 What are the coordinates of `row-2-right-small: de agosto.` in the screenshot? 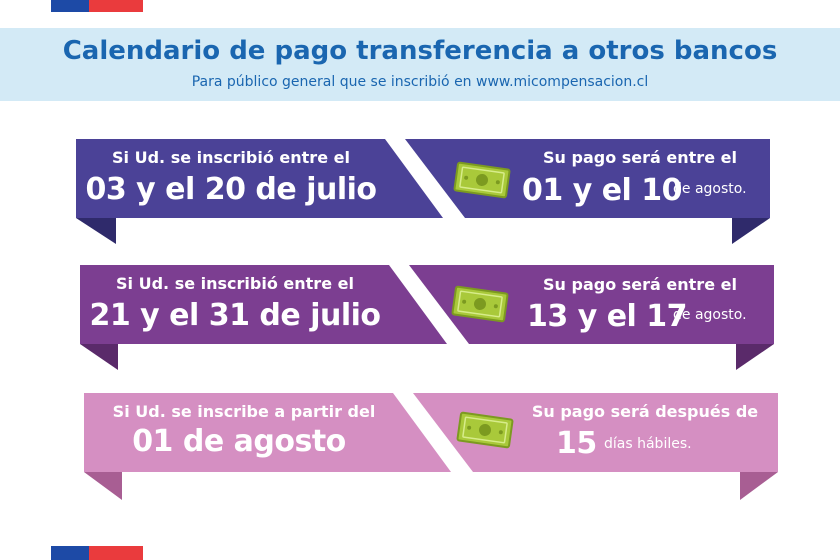 It's located at (710, 315).